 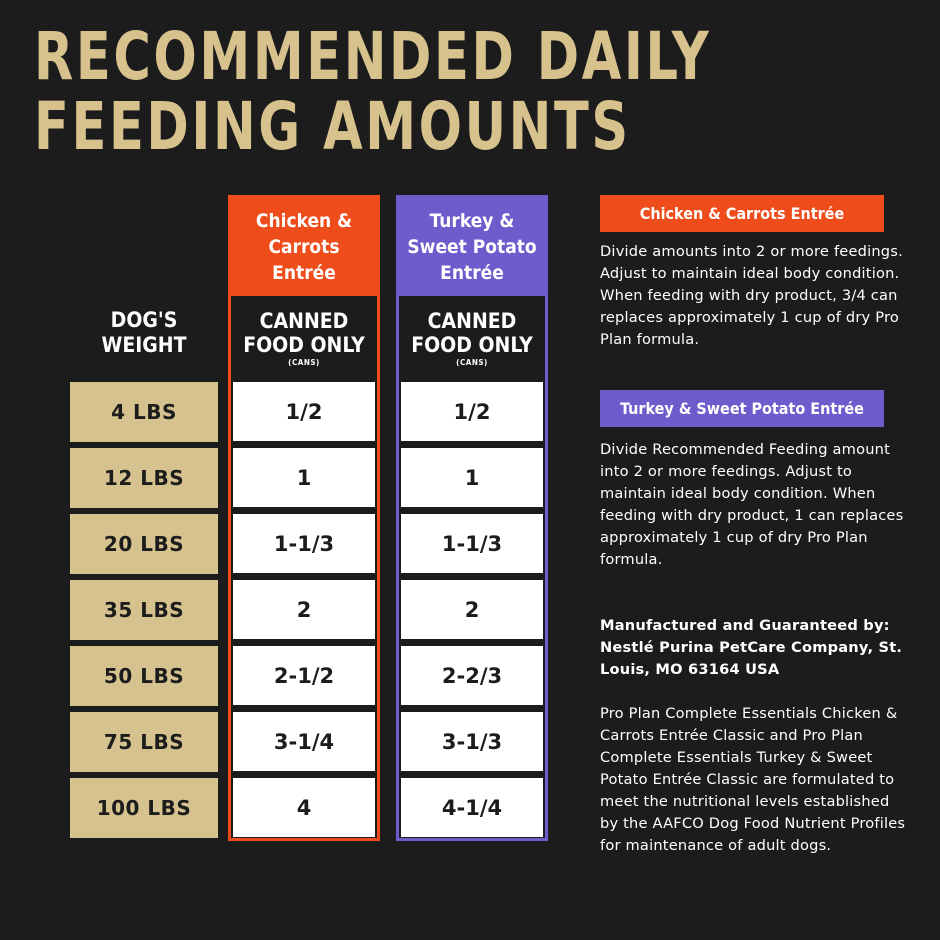 I want to click on chicken-amount-cell: 4, so click(x=304, y=807).